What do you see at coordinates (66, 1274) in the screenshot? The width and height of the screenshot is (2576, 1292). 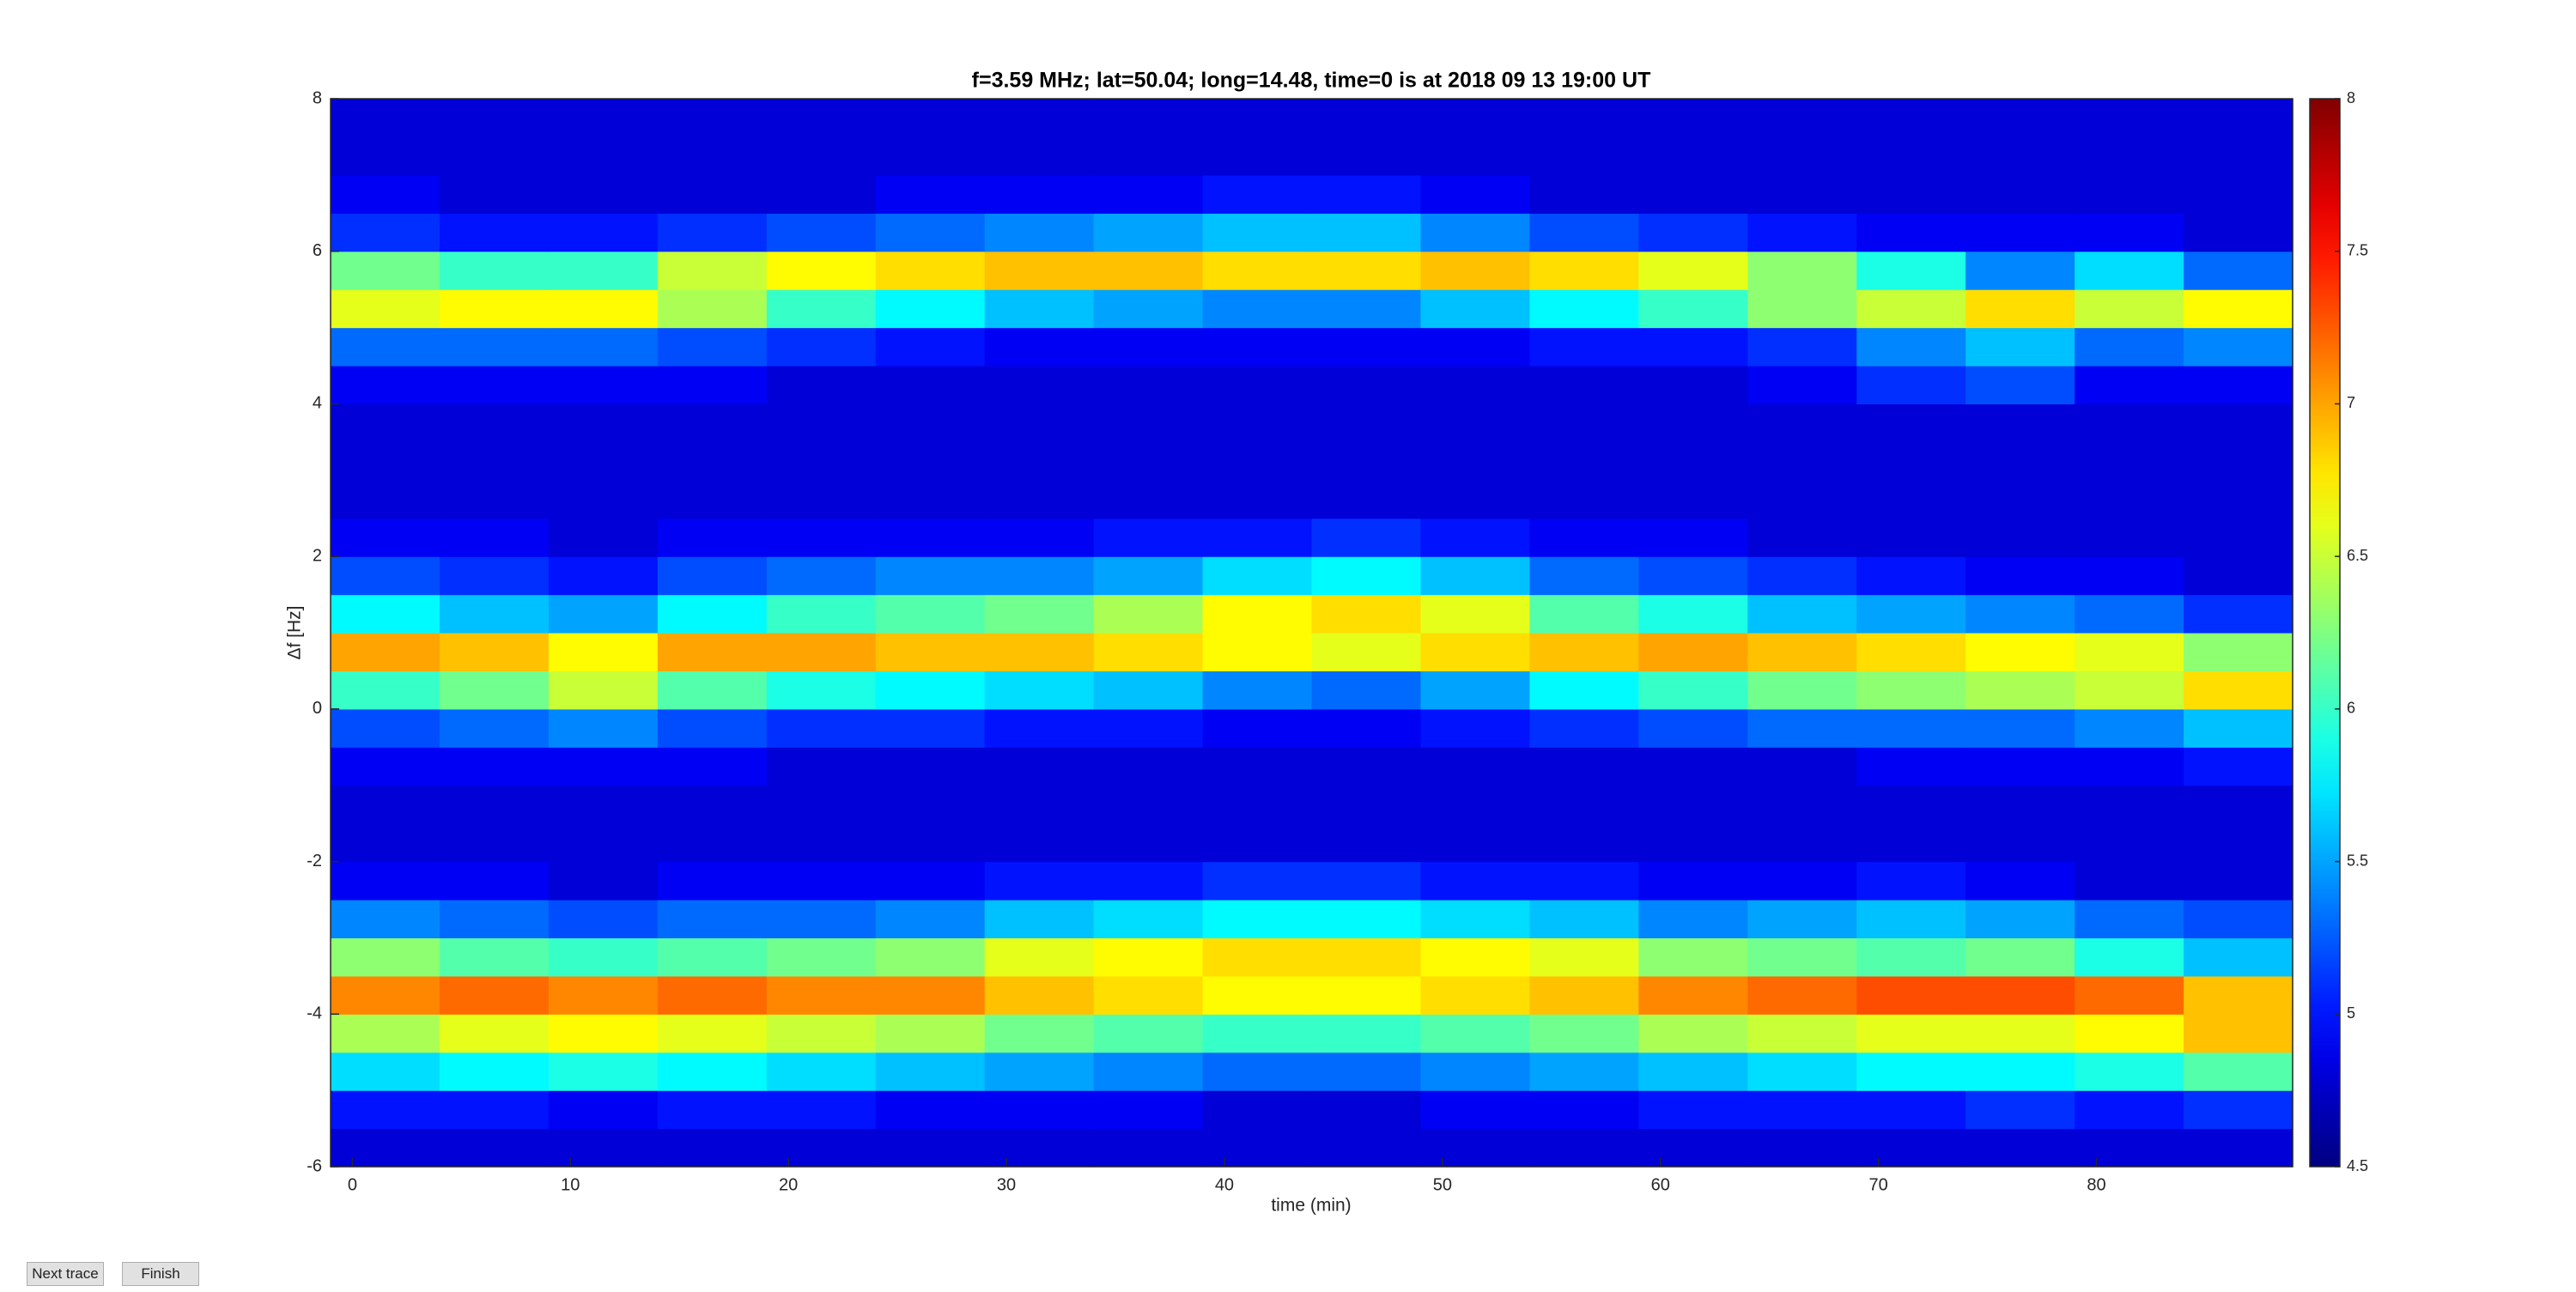 I see `next-trace-button: Next trace` at bounding box center [66, 1274].